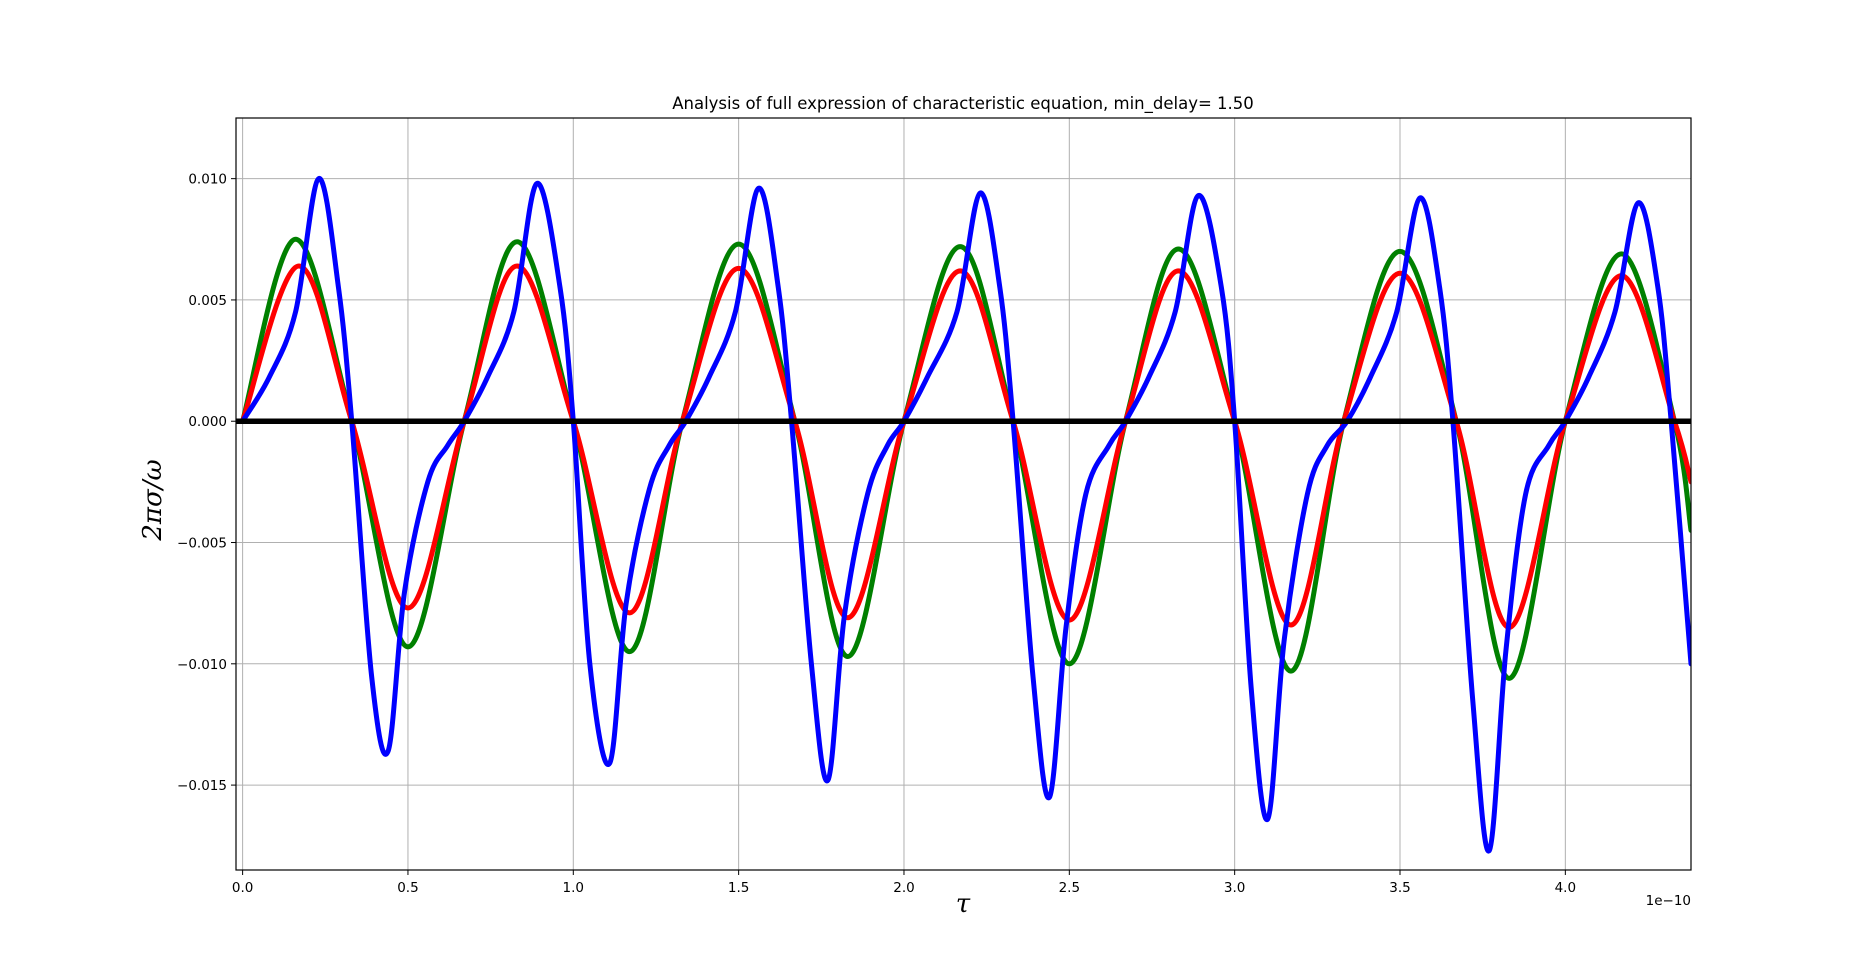 Image resolution: width=1853 pixels, height=964 pixels. Describe the element at coordinates (1668, 901) in the screenshot. I see `x-offset-label: 1e−10` at that location.